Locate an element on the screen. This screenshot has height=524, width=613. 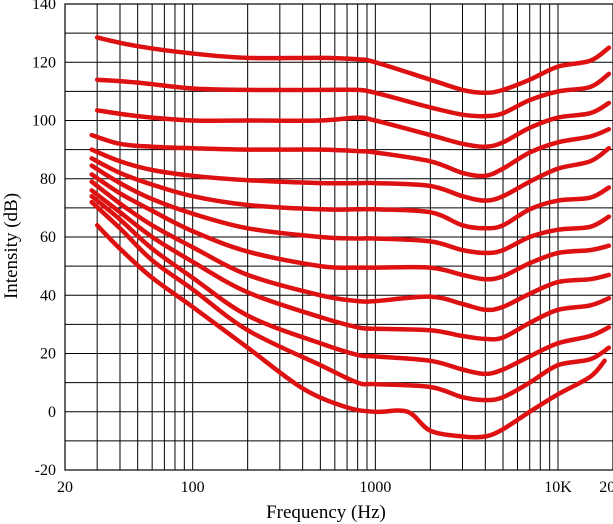
x-tick-label: 20K is located at coordinates (606, 487).